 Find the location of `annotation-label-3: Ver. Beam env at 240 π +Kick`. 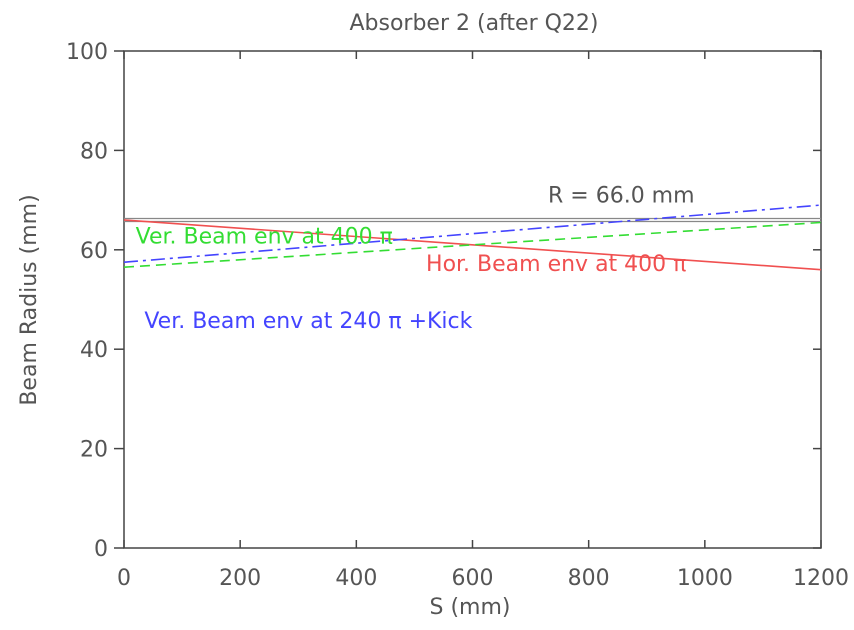

annotation-label-3: Ver. Beam env at 240 π +Kick is located at coordinates (308, 321).